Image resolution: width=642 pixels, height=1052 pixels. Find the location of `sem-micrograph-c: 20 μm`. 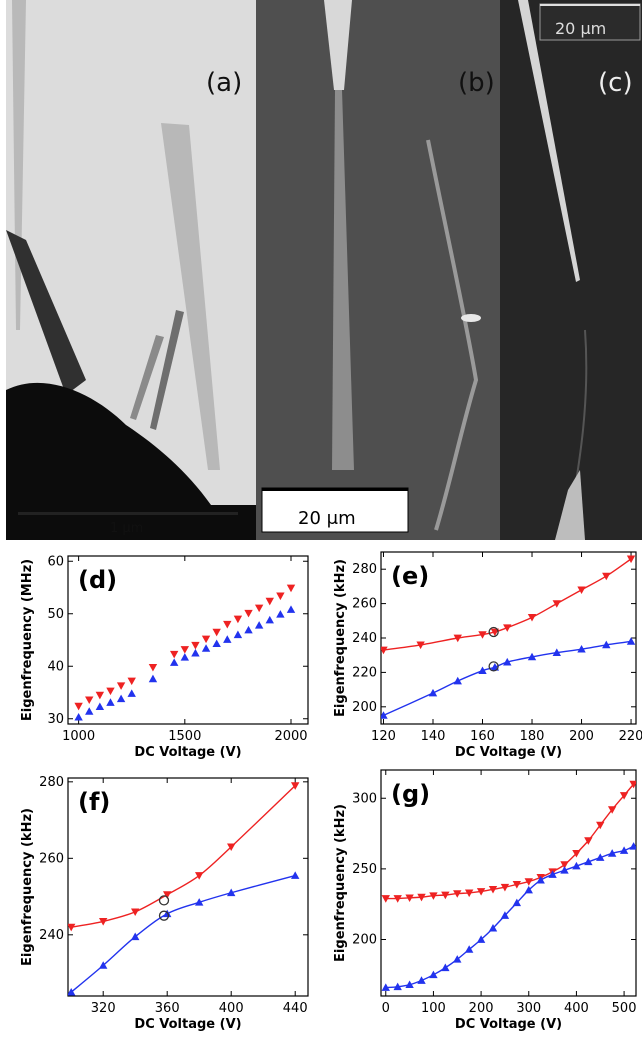

sem-micrograph-c: 20 μm is located at coordinates (571, 270).